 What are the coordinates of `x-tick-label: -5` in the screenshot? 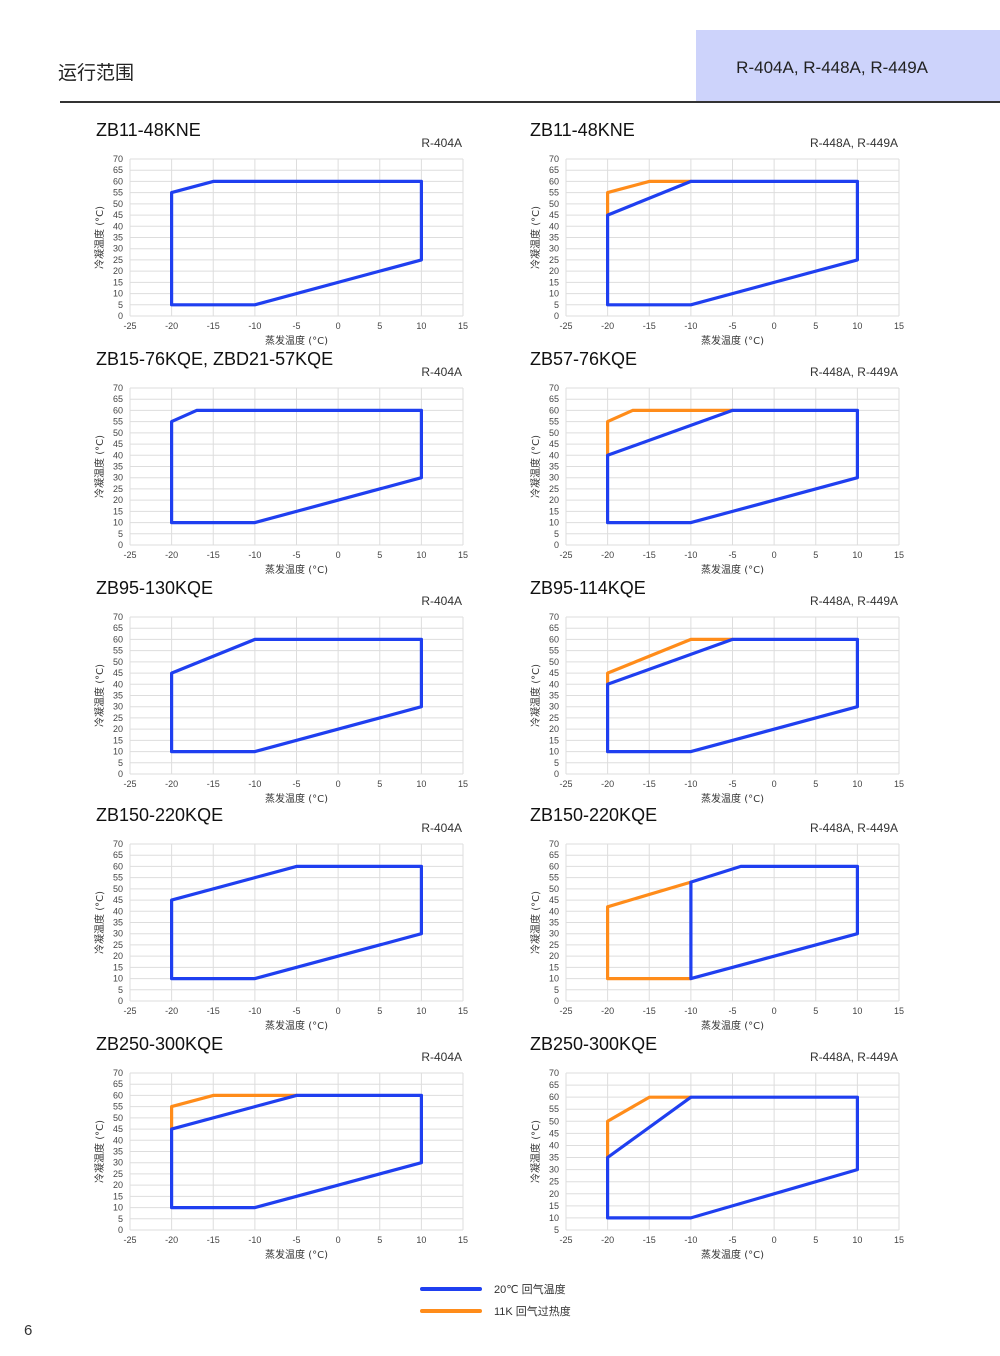 It's located at (296, 555).